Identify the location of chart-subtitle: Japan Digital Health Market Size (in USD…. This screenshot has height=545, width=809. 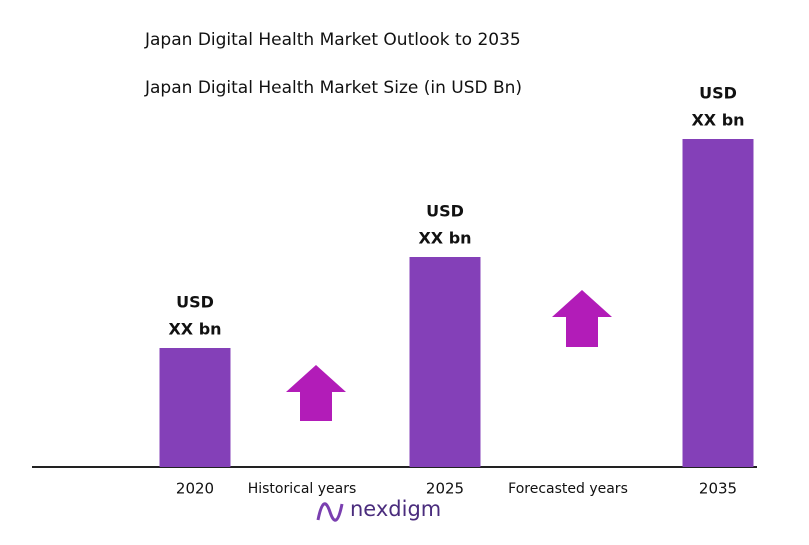
(333, 88).